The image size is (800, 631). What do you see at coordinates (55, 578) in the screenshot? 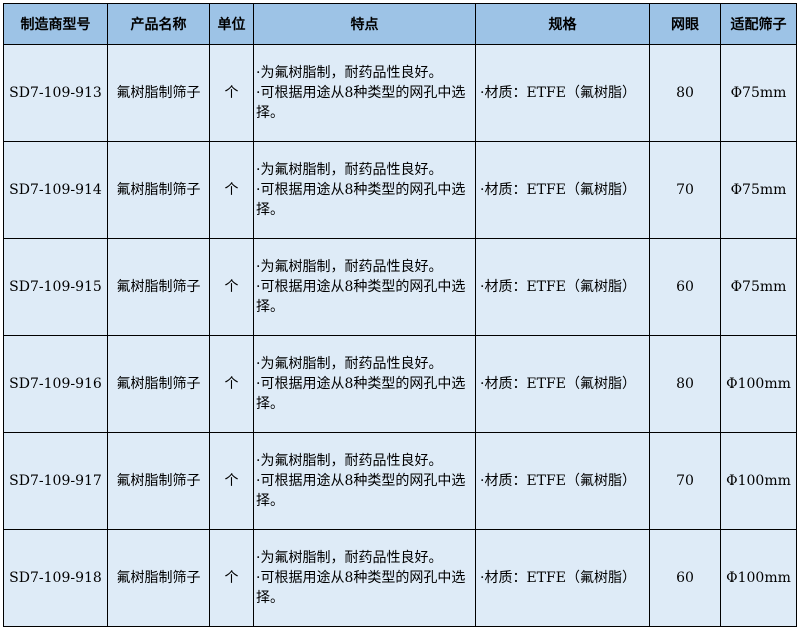
I see `cell-model: SD7-109-918` at bounding box center [55, 578].